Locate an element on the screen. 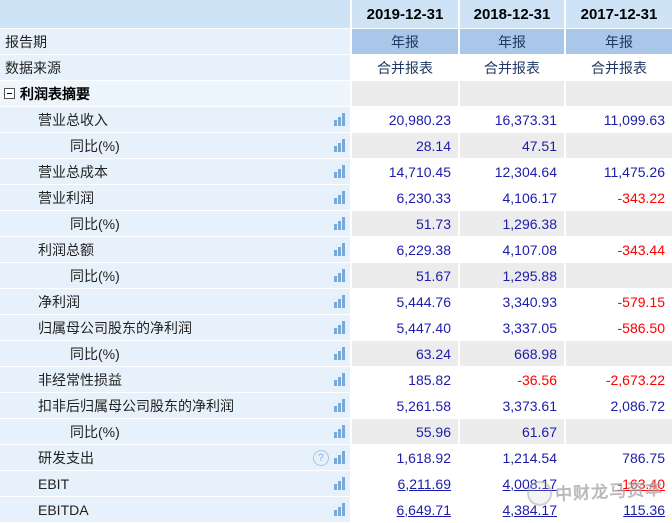 Image resolution: width=672 pixels, height=523 pixels. help-question-icon: ? is located at coordinates (321, 457).